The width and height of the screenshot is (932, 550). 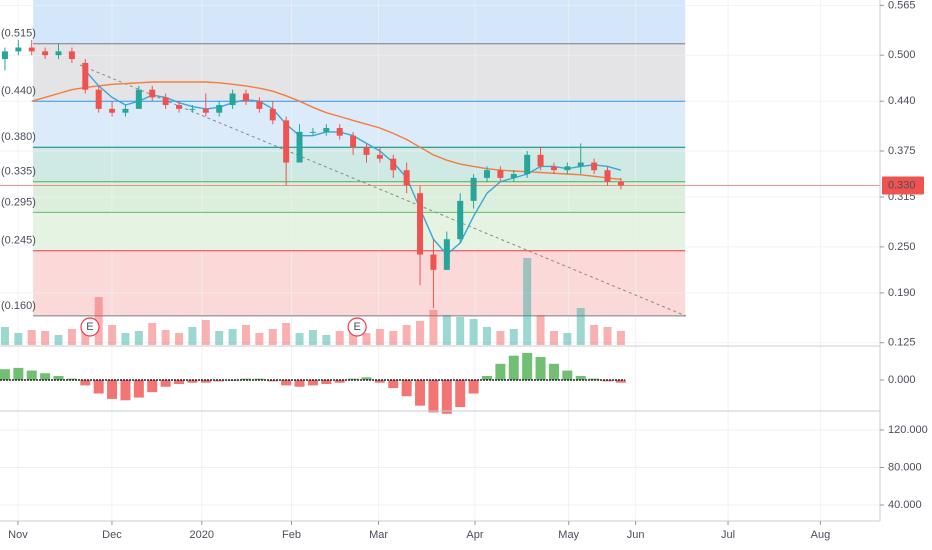 I want to click on x-tick-label: Aug, so click(x=821, y=535).